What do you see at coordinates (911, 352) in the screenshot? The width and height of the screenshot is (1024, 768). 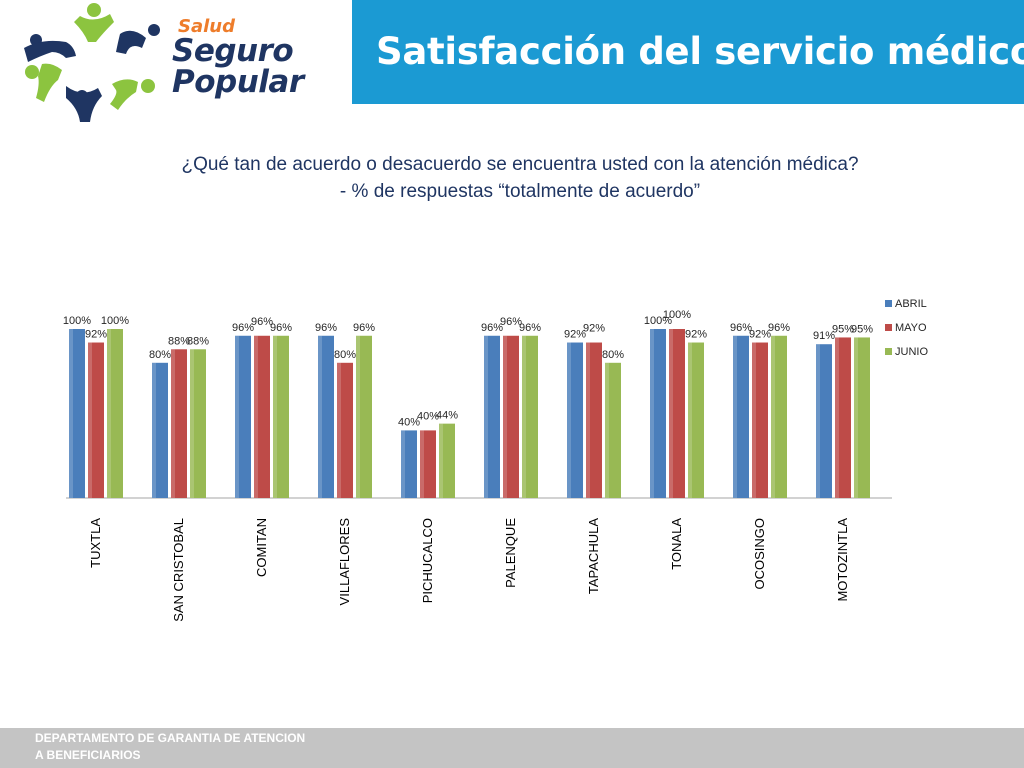 I see `legend-label-junio: JUNIO` at bounding box center [911, 352].